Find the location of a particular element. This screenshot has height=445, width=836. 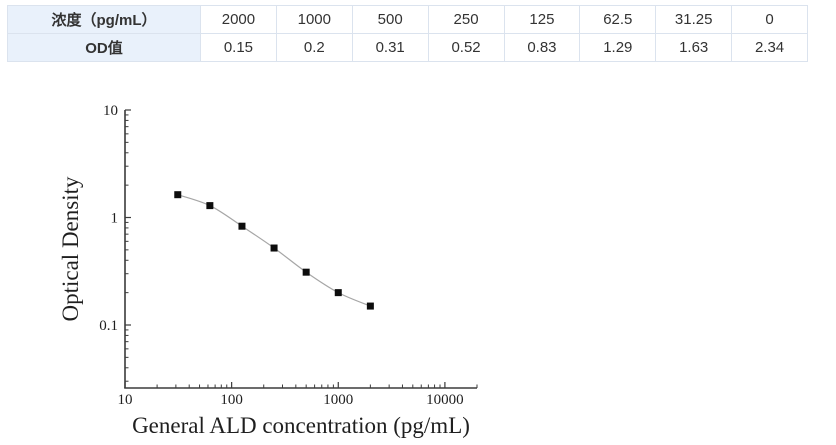

table-cell: 0.83 is located at coordinates (542, 47).